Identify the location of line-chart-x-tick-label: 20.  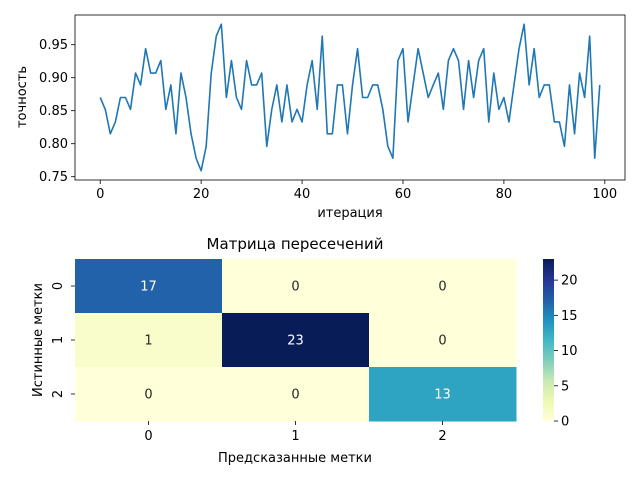
(201, 194).